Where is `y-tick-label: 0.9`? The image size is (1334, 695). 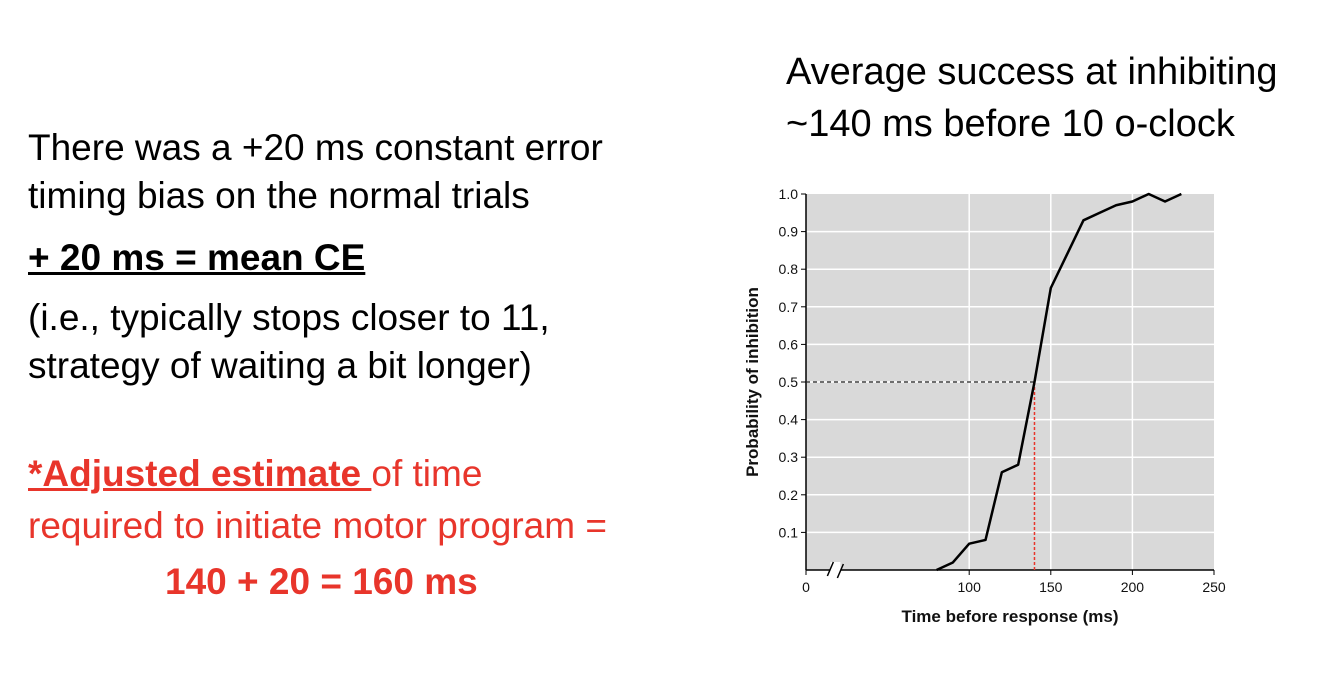 y-tick-label: 0.9 is located at coordinates (789, 232).